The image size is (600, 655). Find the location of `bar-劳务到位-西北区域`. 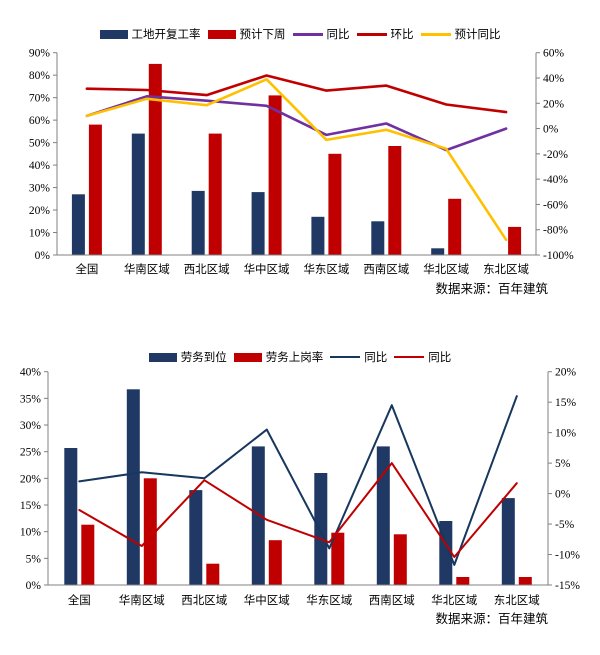

bar-劳务到位-西北区域 is located at coordinates (196, 537).